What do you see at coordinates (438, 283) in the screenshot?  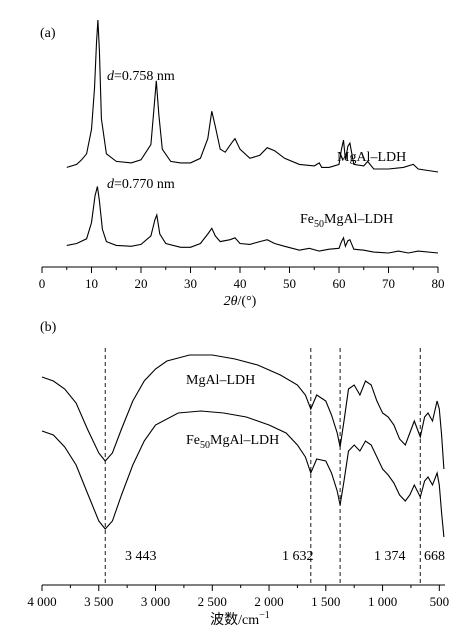 I see `x-tick-label: 80` at bounding box center [438, 283].